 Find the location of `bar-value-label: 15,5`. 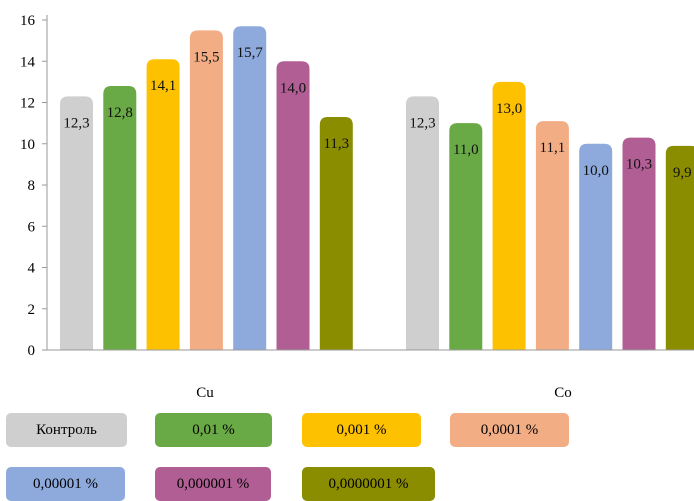

bar-value-label: 15,5 is located at coordinates (206, 57).